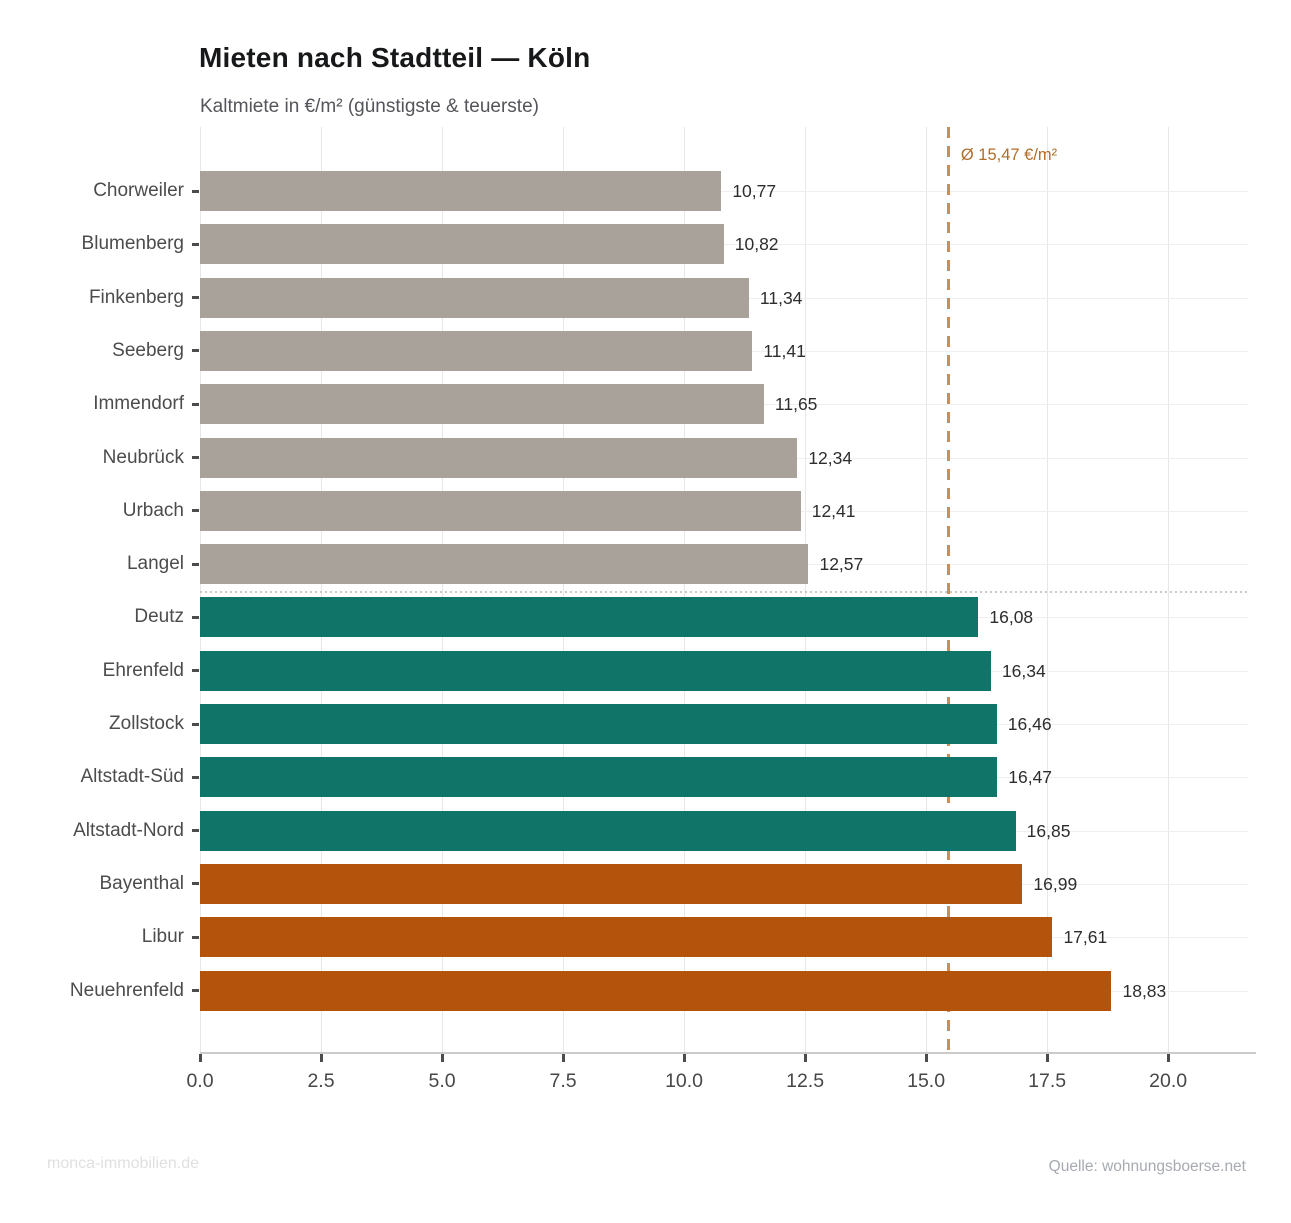 This screenshot has height=1223, width=1291. What do you see at coordinates (841, 564) in the screenshot?
I see `bar-value-label: 12,57` at bounding box center [841, 564].